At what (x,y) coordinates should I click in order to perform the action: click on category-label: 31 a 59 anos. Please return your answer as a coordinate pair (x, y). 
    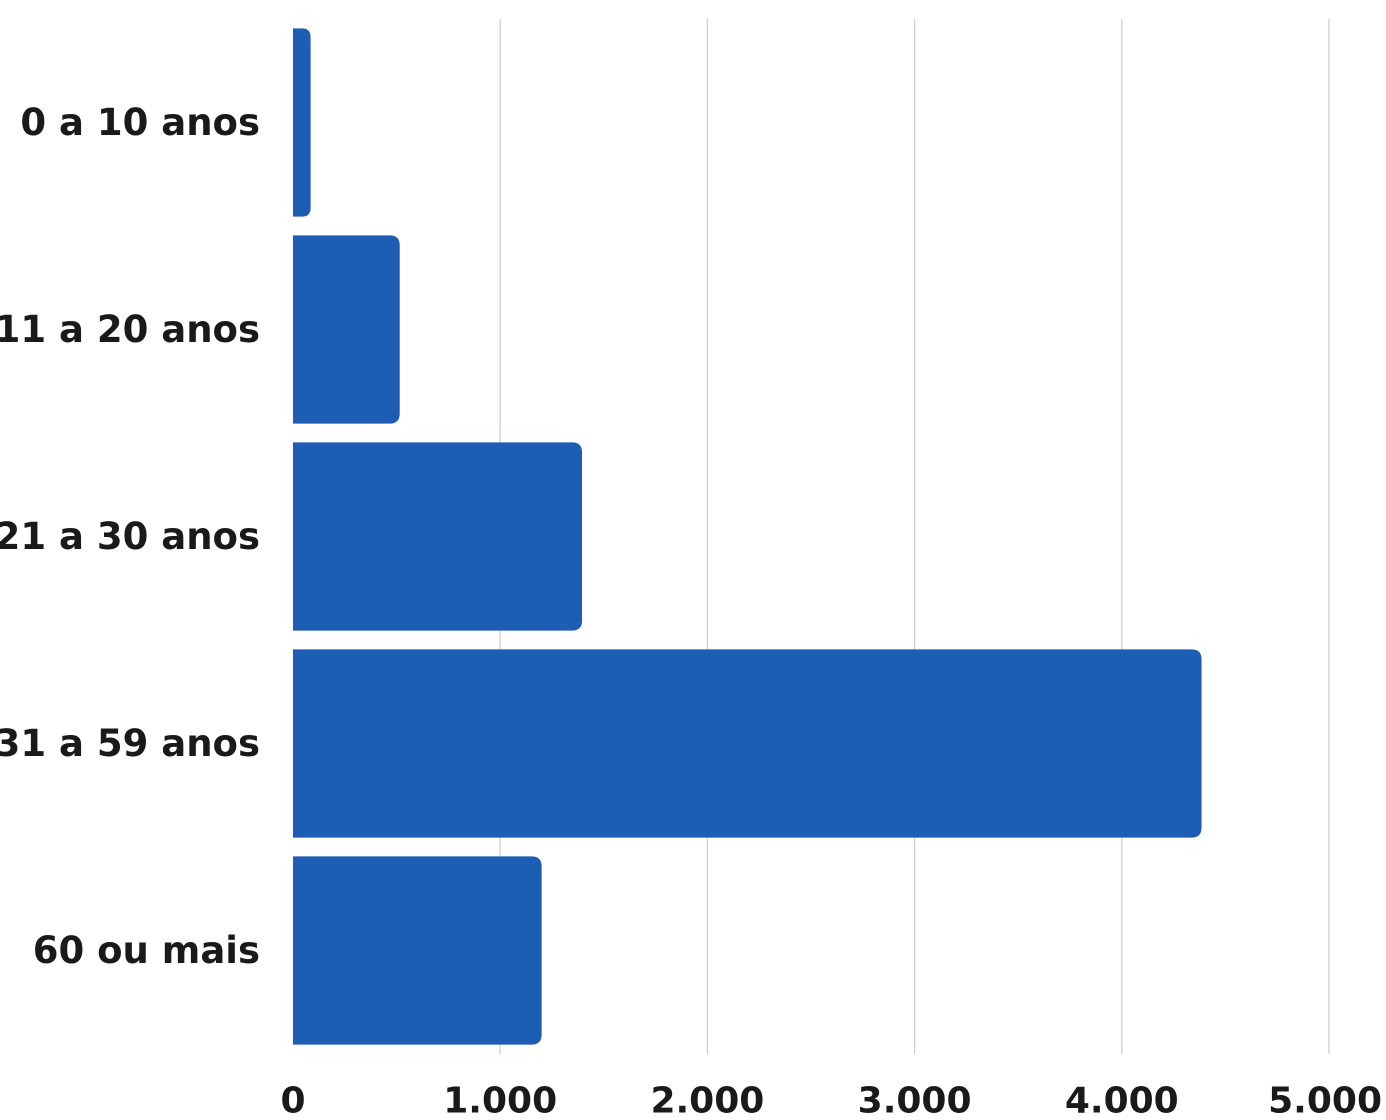
    Looking at the image, I should click on (130, 743).